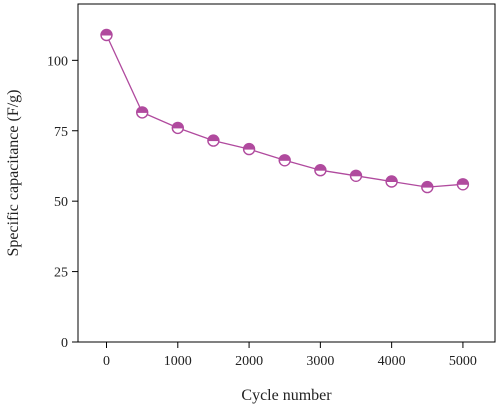  Describe the element at coordinates (463, 361) in the screenshot. I see `x-tick-label: 5000` at that location.